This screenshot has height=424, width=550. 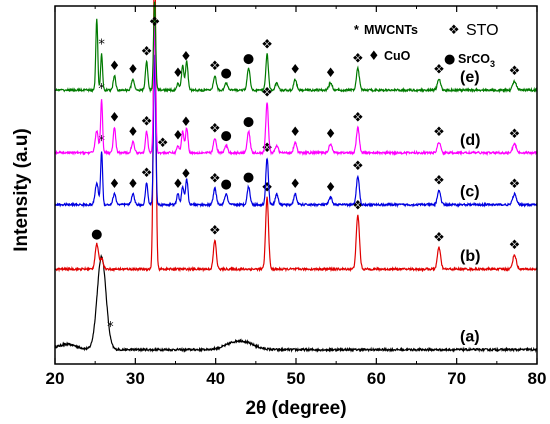 I want to click on x-tick-label-4: 60, so click(x=376, y=378).